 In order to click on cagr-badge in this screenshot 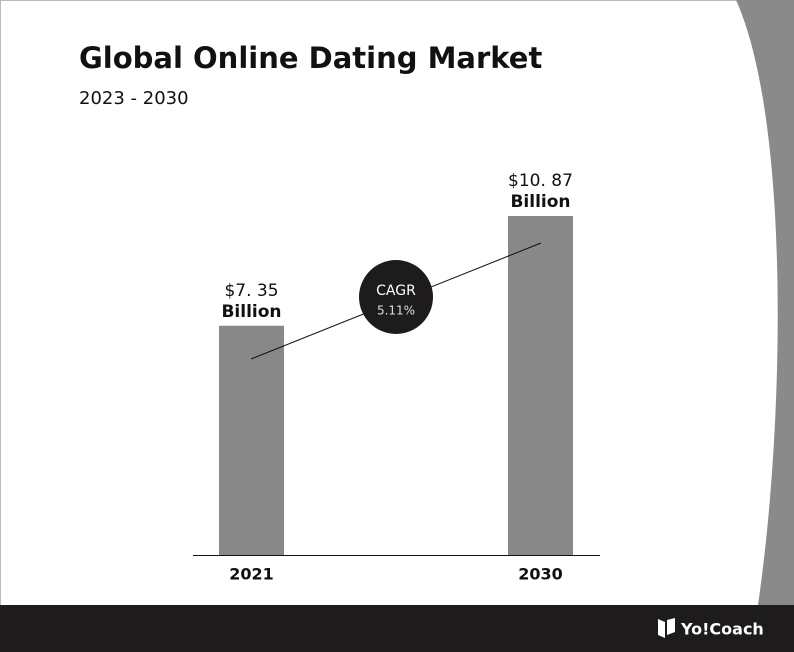, I will do `click(396, 297)`.